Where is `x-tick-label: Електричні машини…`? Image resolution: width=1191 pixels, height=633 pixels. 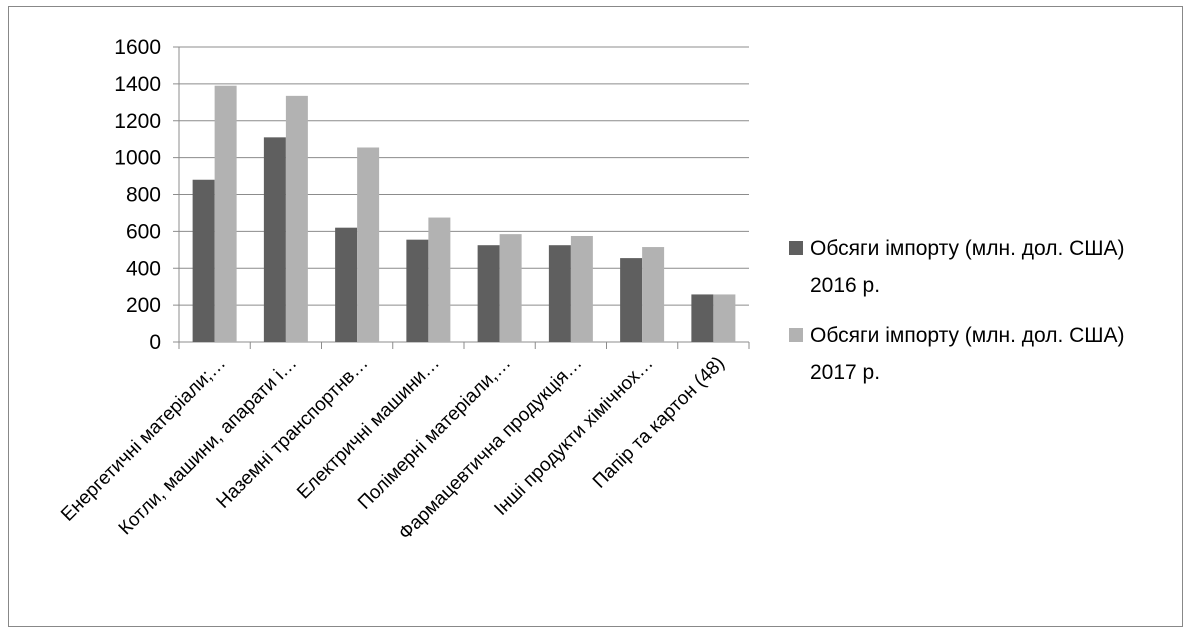
x-tick-label: Електричні машини… is located at coordinates (368, 428).